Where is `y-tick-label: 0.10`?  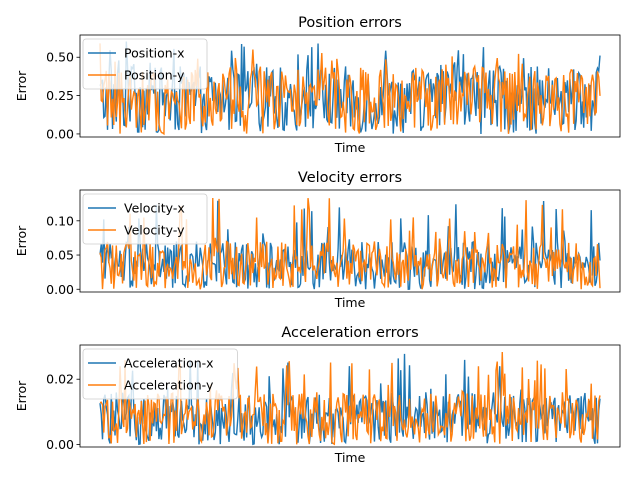
y-tick-label: 0.10 is located at coordinates (60, 220).